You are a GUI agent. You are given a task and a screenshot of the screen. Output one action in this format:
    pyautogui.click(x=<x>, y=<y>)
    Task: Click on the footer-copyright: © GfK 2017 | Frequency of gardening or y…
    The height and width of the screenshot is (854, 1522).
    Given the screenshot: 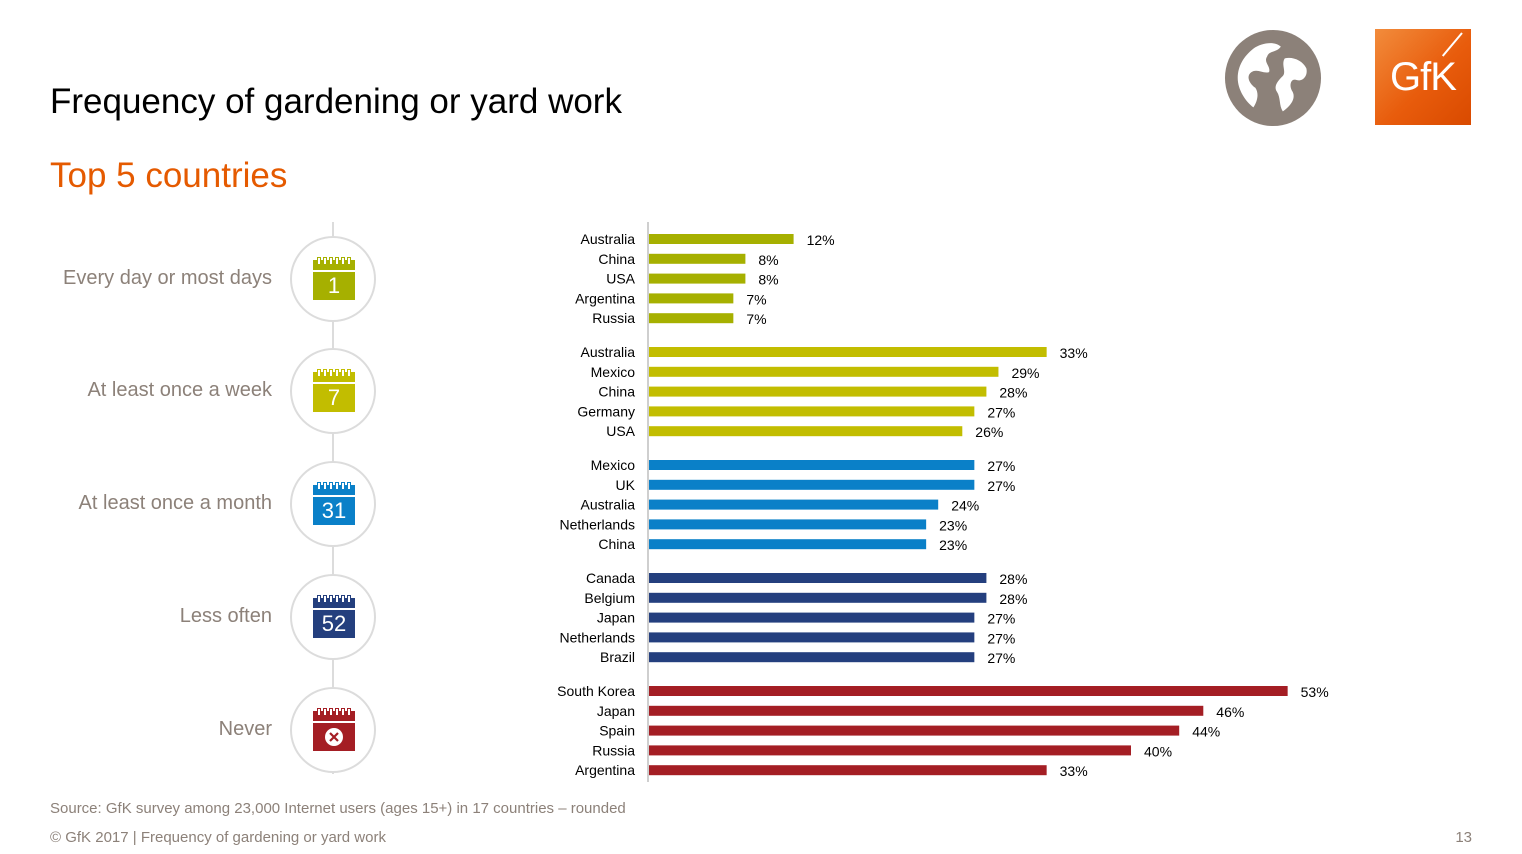 What is the action you would take?
    pyautogui.click(x=218, y=837)
    